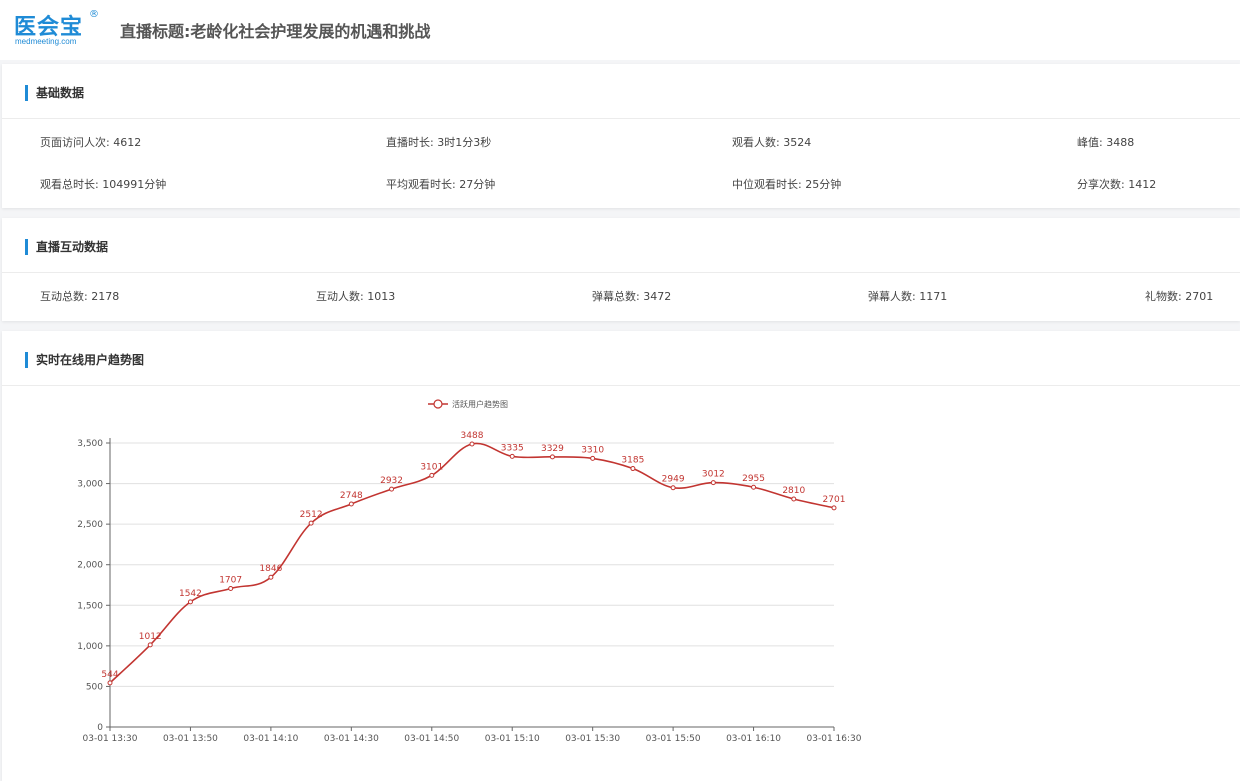  Describe the element at coordinates (91, 142) in the screenshot. I see `stat-page-views: 页面访问人次: 4612` at that location.